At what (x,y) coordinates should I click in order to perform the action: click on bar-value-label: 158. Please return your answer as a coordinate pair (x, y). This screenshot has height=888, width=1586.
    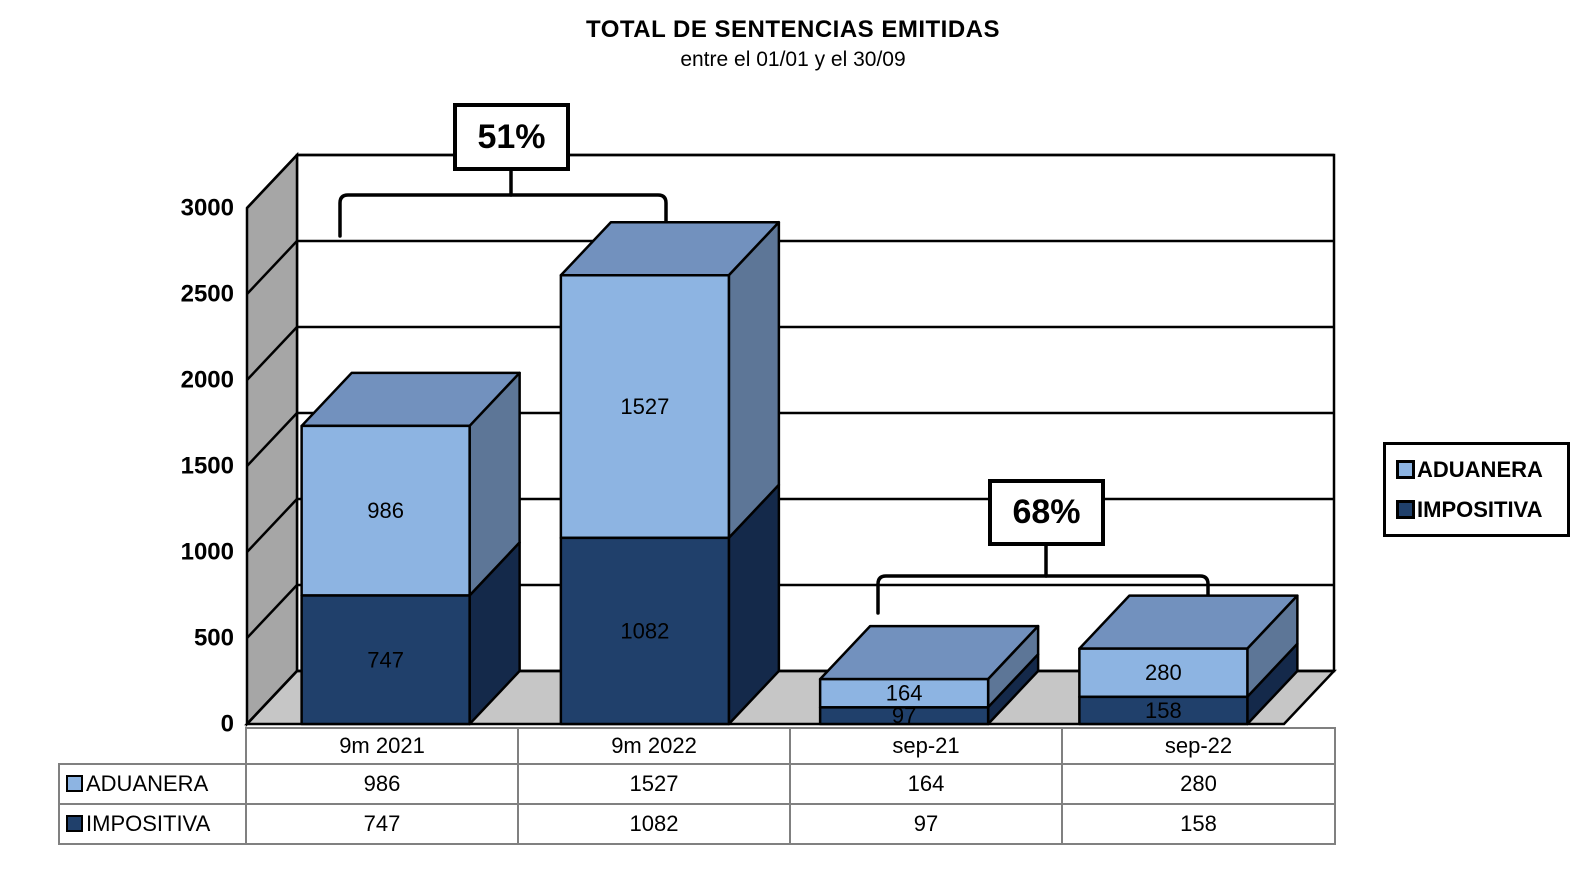
    Looking at the image, I should click on (1163, 710).